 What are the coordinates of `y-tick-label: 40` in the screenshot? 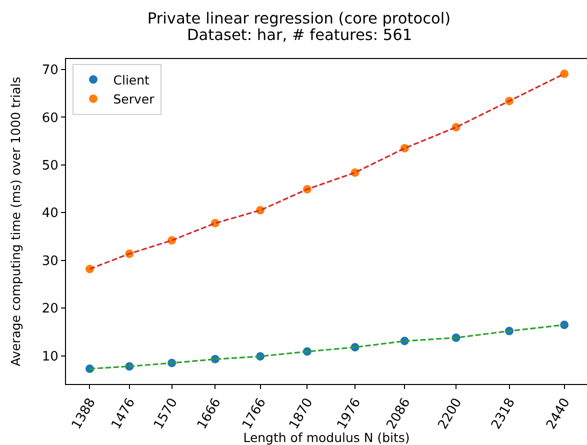 It's located at (50, 214).